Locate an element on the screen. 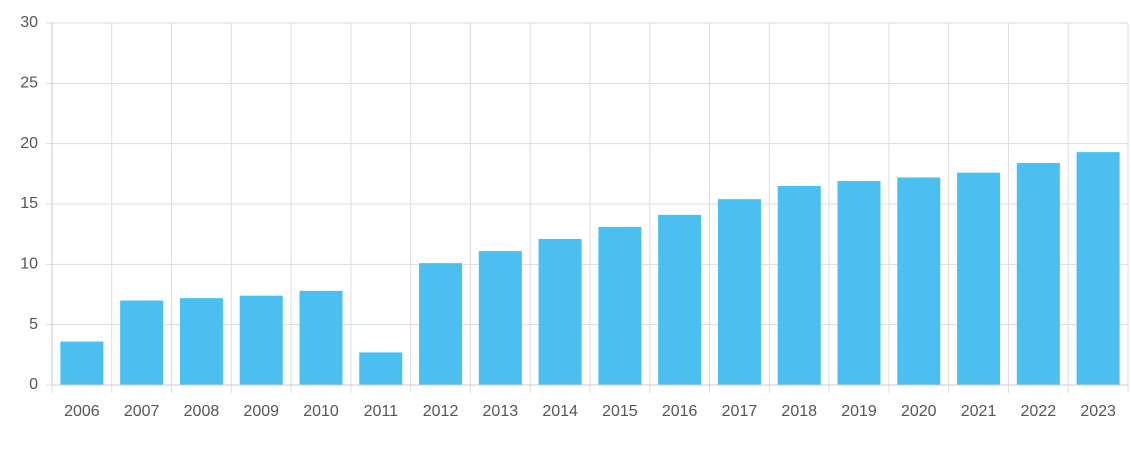 The height and width of the screenshot is (450, 1131). x-tick-label: 2021 is located at coordinates (979, 411).